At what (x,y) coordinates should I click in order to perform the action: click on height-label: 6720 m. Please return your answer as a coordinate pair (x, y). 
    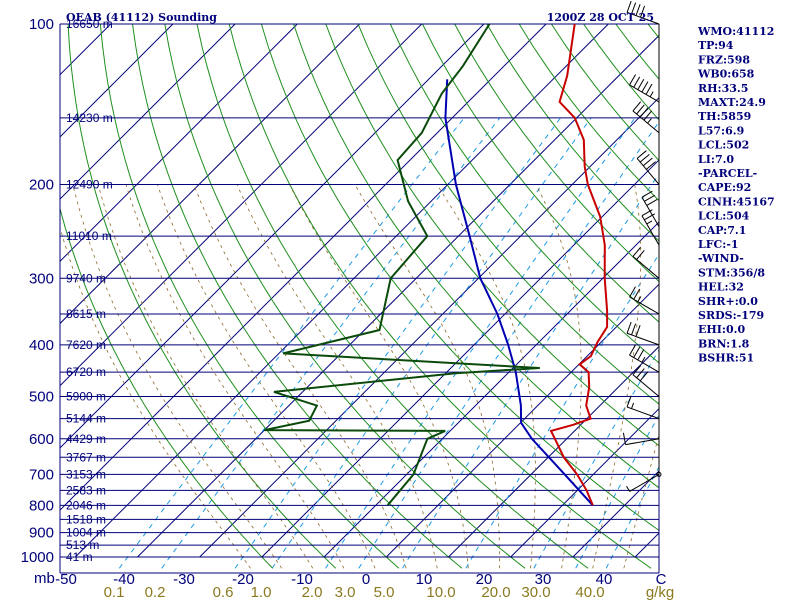
    Looking at the image, I should click on (86, 372).